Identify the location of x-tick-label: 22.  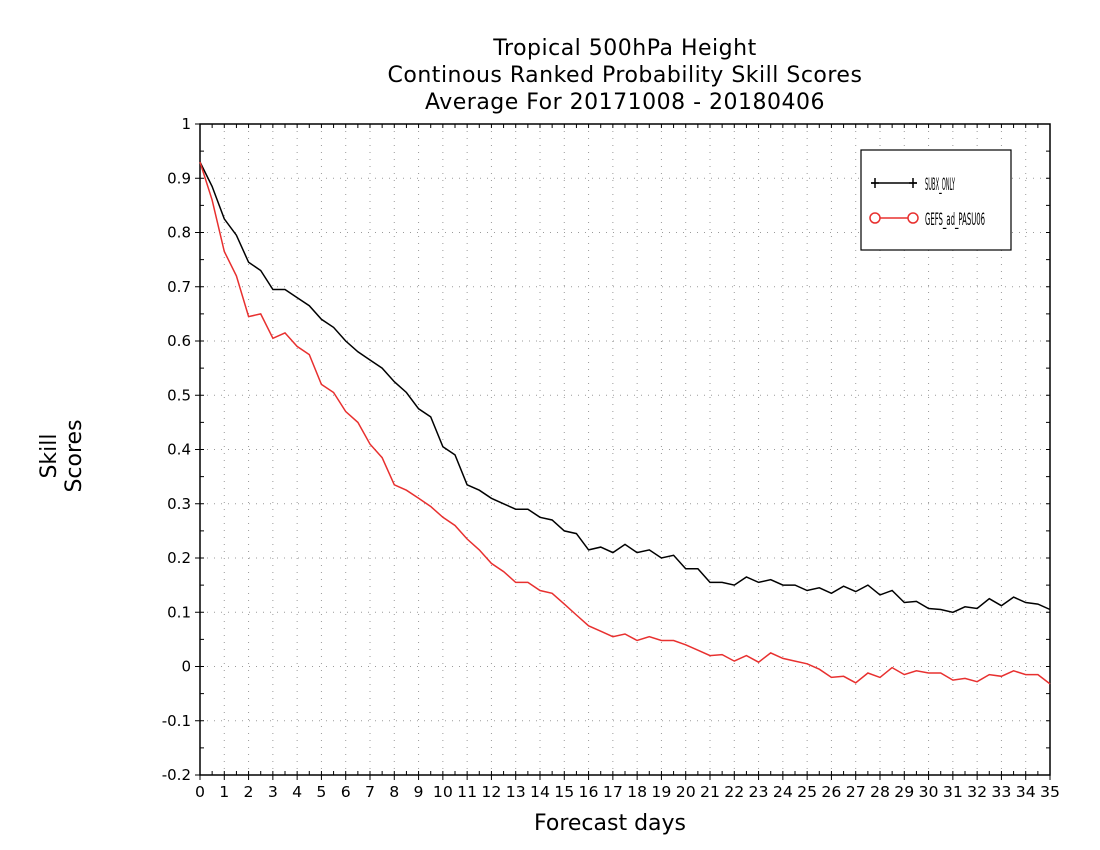
(734, 792).